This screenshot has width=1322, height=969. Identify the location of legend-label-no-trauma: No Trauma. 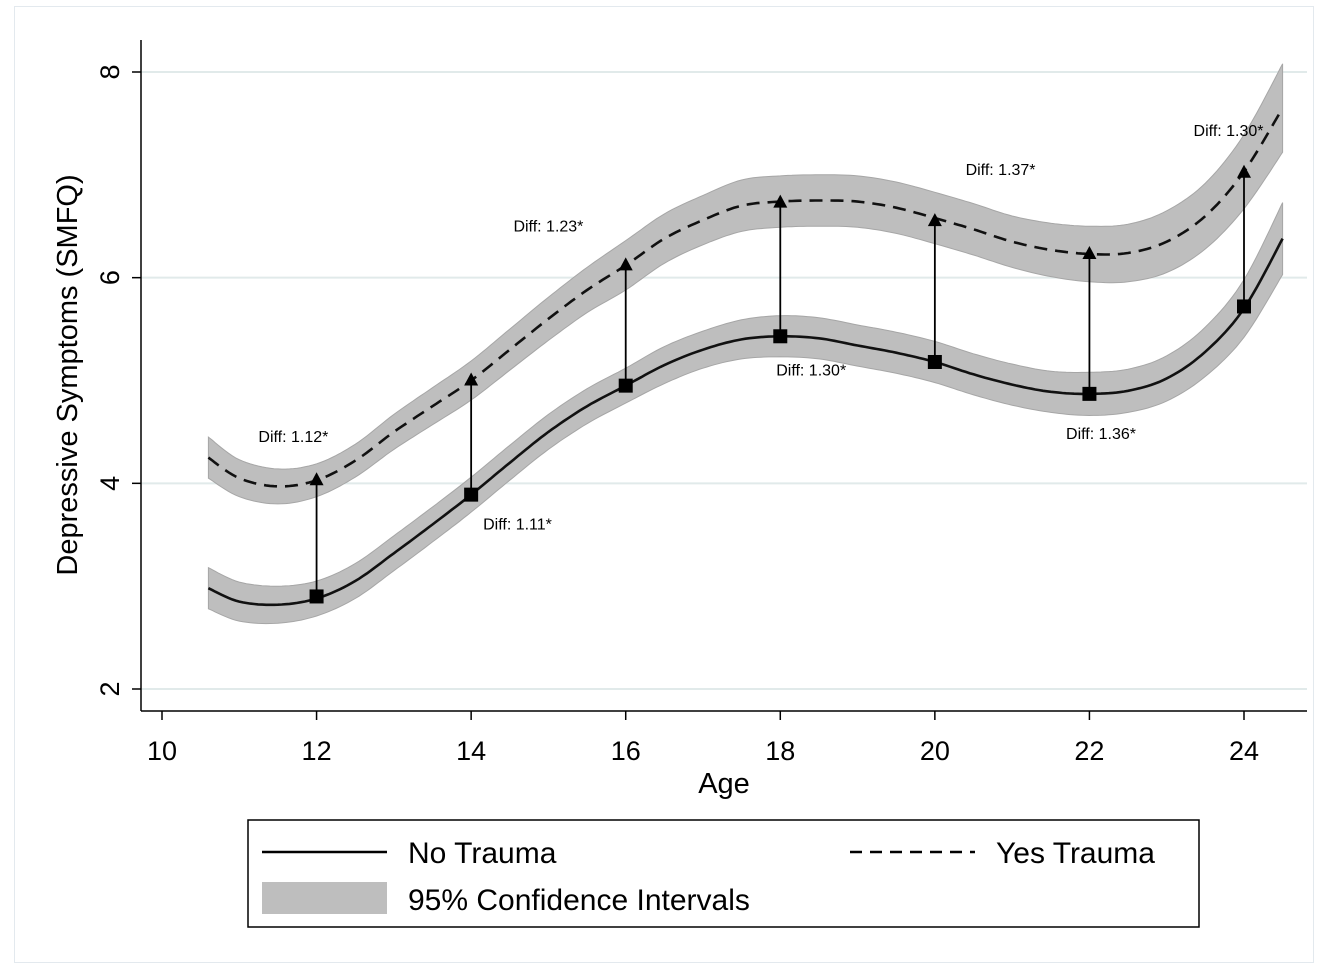
(482, 853).